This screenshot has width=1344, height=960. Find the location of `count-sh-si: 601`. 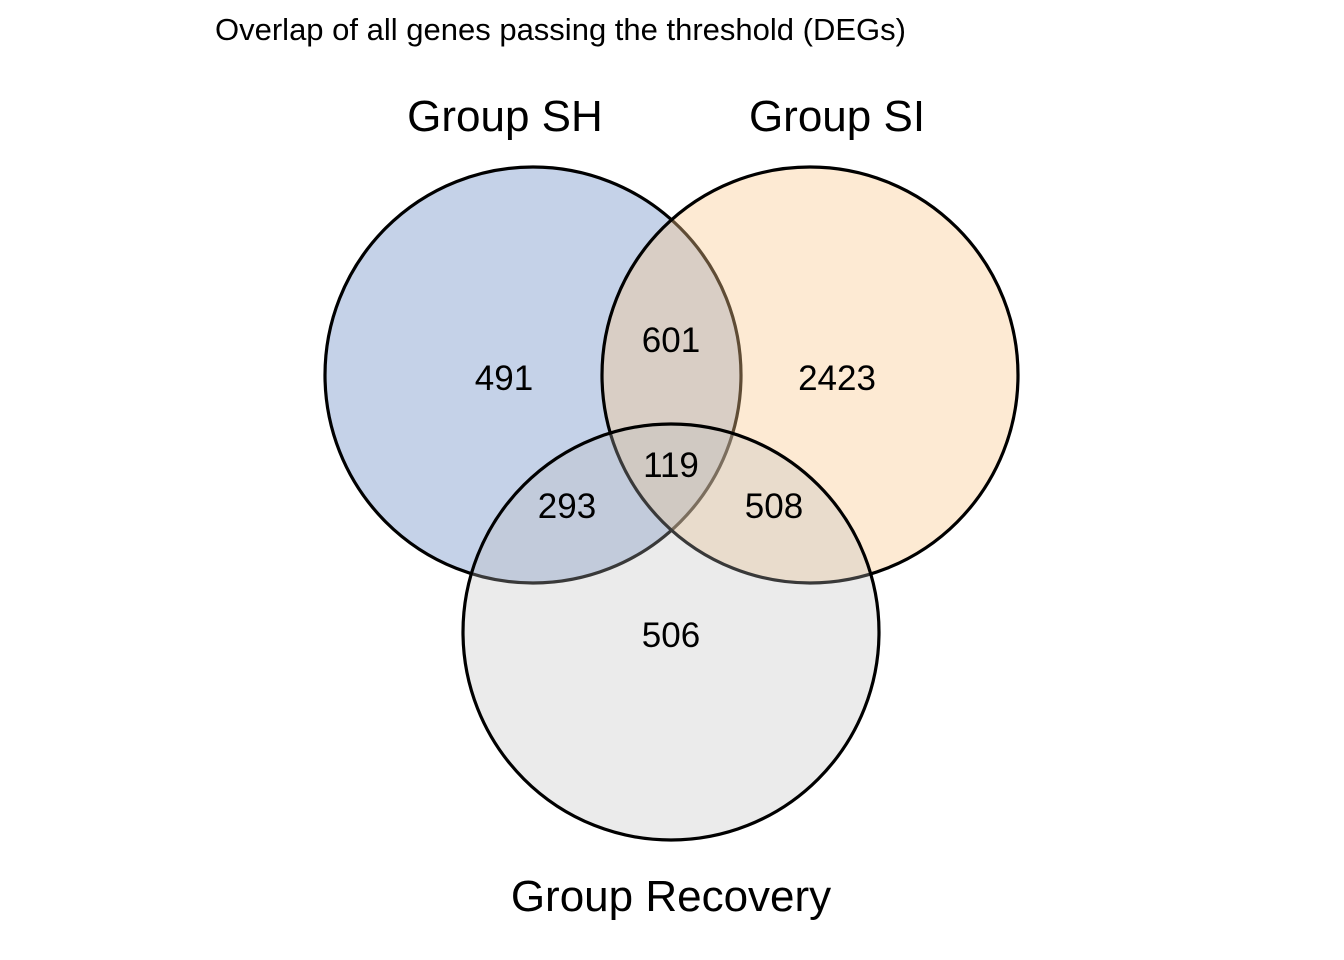

count-sh-si: 601 is located at coordinates (671, 340).